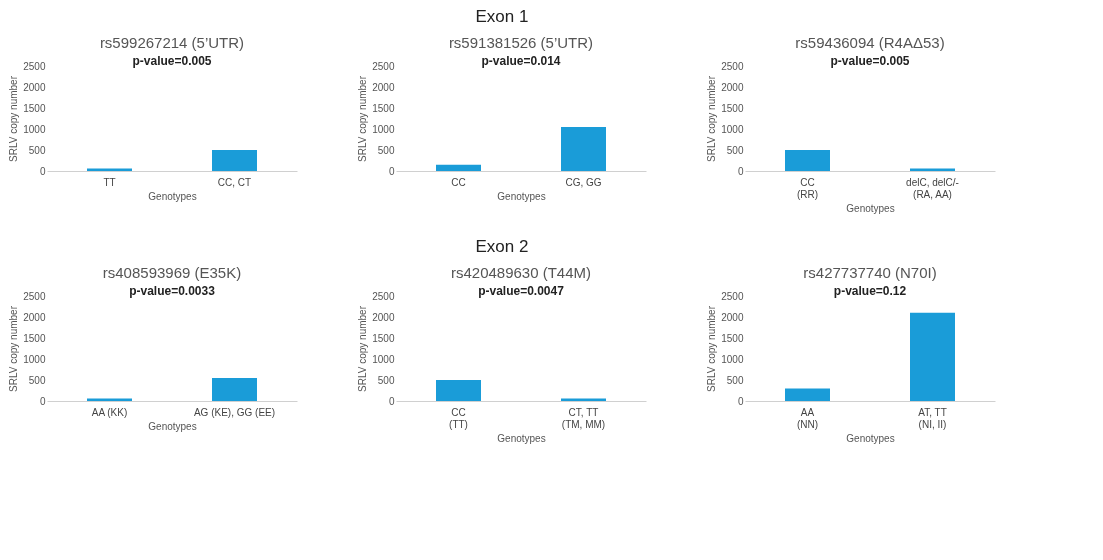 The image size is (1103, 560). I want to click on x-tick-label: AA (KK), so click(109, 412).